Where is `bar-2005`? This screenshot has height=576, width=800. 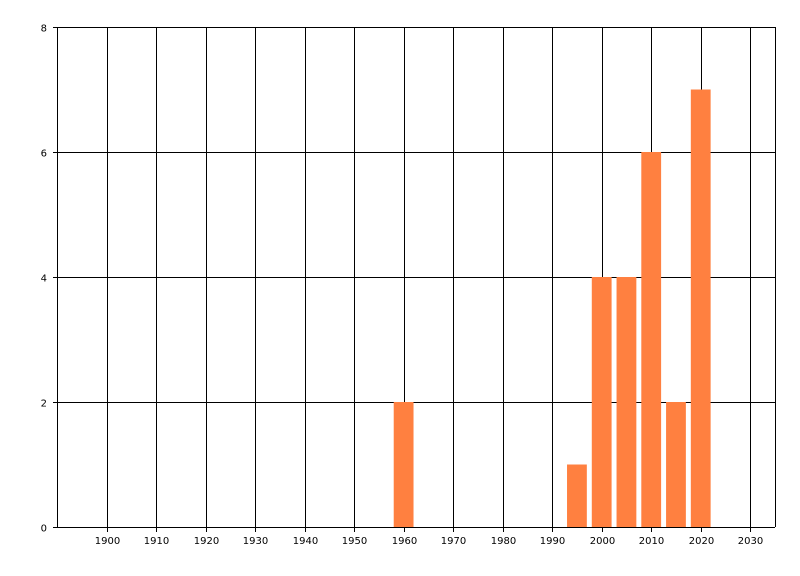 bar-2005 is located at coordinates (626, 402).